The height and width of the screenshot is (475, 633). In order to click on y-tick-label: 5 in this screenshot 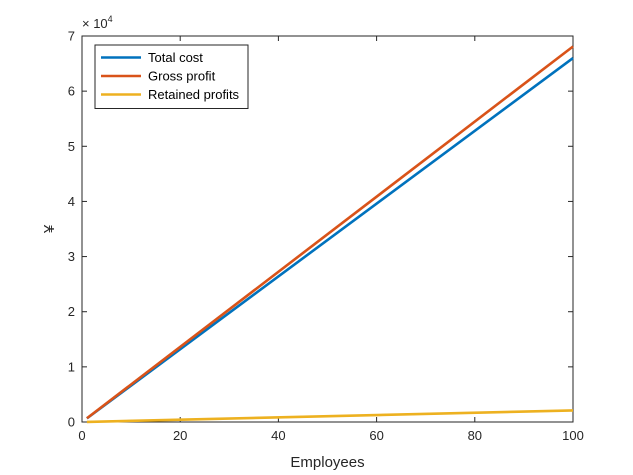, I will do `click(71, 146)`.